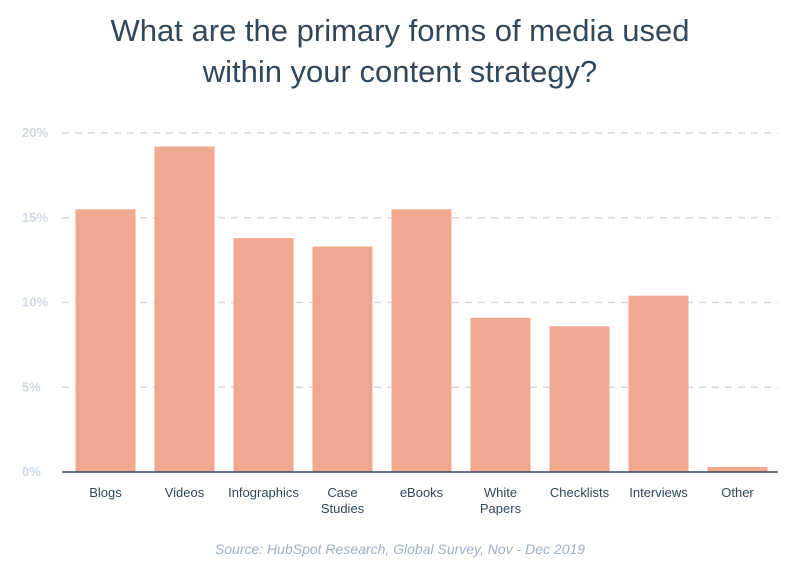  I want to click on chart-title-line-1: What are the primary forms of media used, so click(400, 30).